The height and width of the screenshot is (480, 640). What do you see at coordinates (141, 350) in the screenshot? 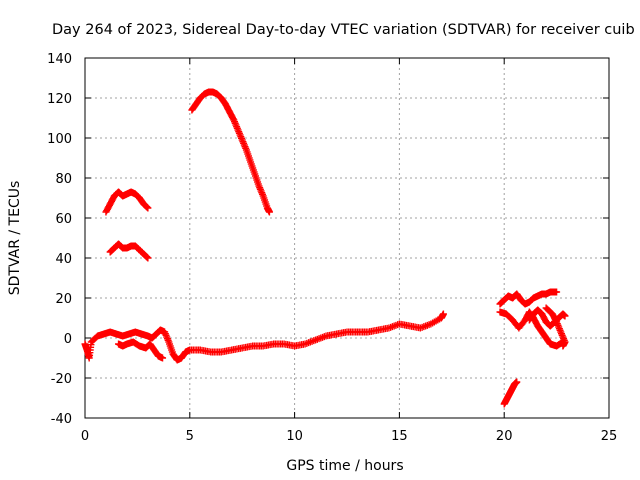
I see `series-baseline-dip` at bounding box center [141, 350].